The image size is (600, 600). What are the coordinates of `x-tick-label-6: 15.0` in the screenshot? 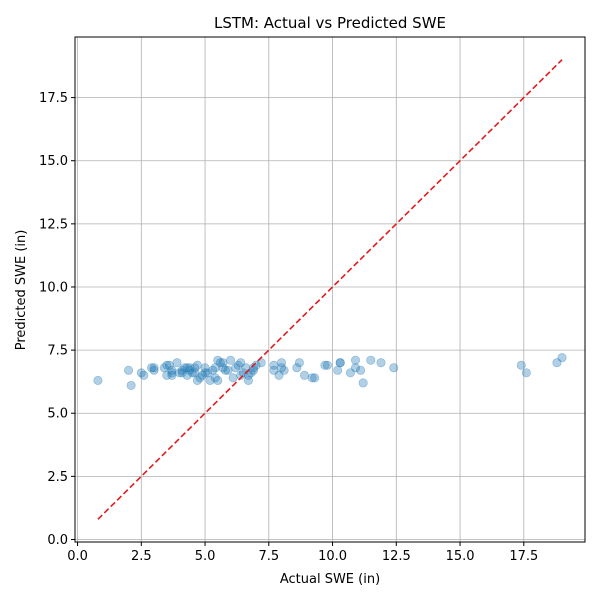 It's located at (460, 556).